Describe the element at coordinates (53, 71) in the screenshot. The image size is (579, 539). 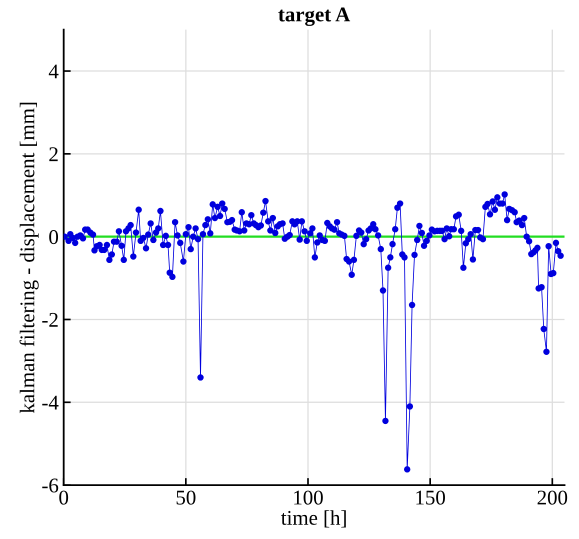
I see `y-tick-label: 4` at that location.